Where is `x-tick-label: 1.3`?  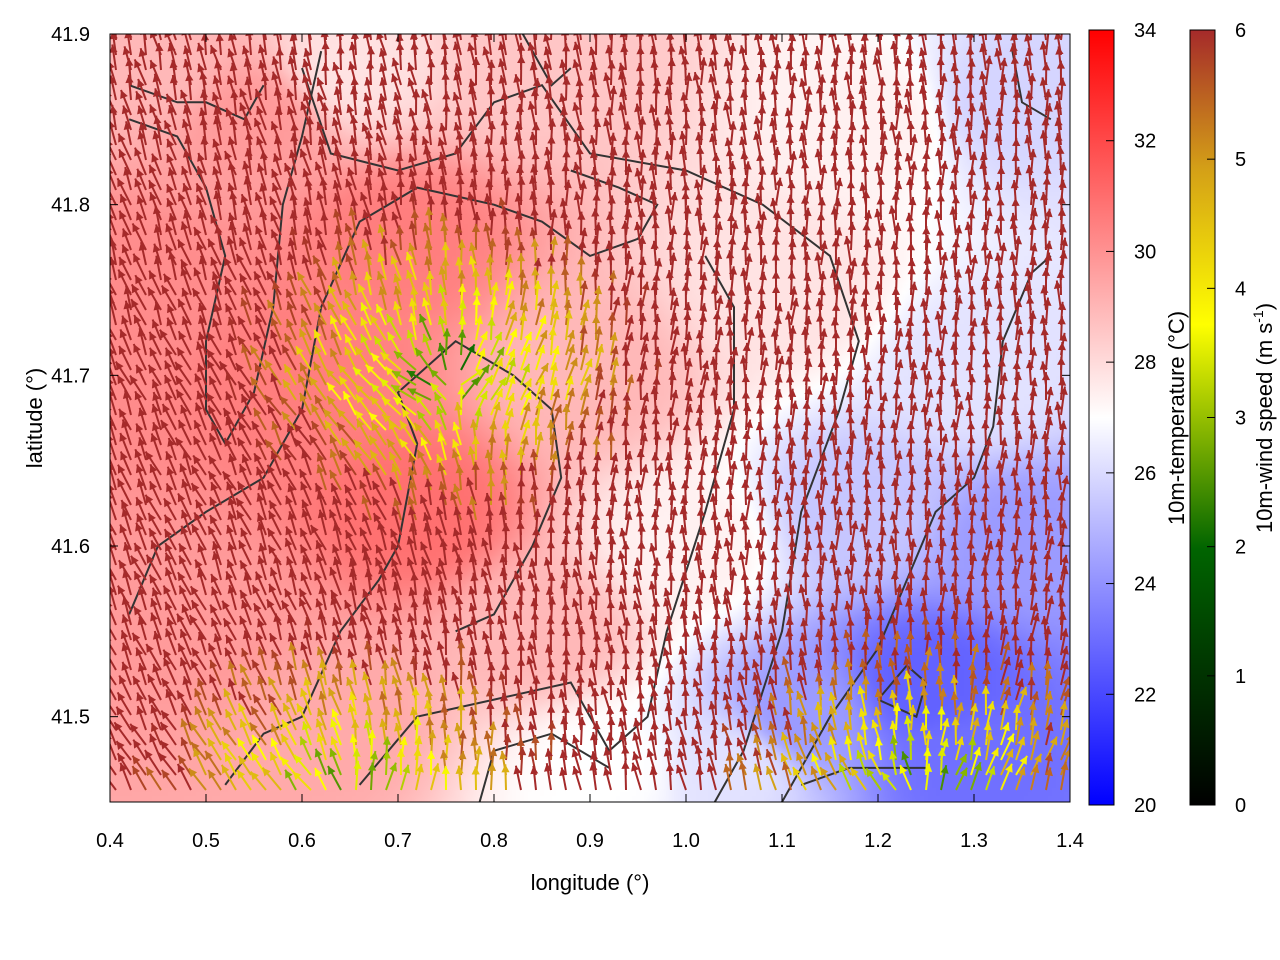
x-tick-label: 1.3 is located at coordinates (974, 841).